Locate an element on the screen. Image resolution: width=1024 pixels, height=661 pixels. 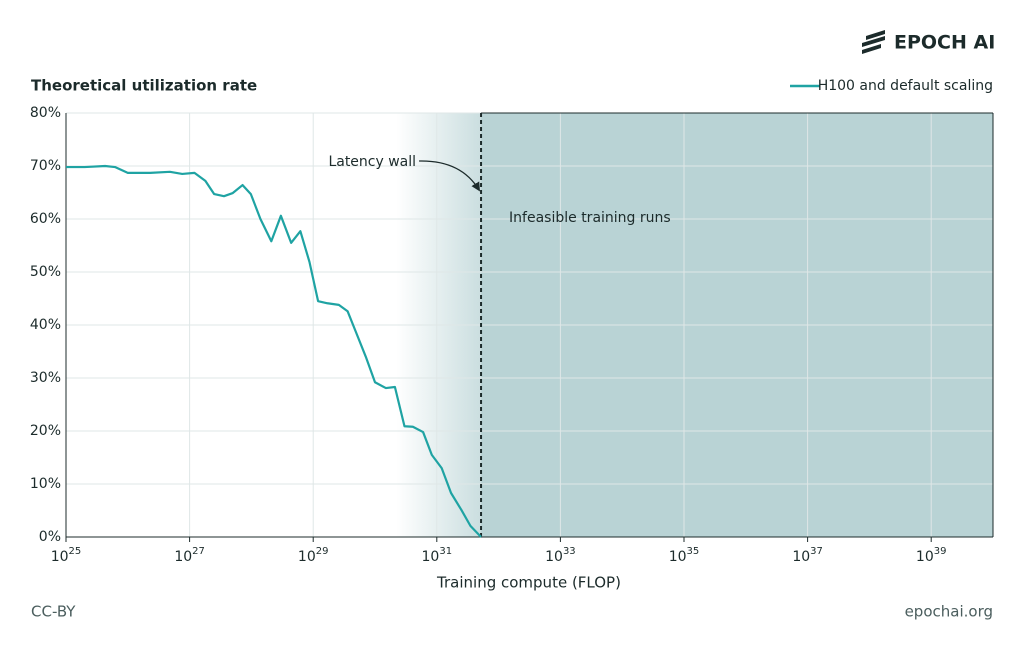
region-label: Infeasible training runs is located at coordinates (590, 218).